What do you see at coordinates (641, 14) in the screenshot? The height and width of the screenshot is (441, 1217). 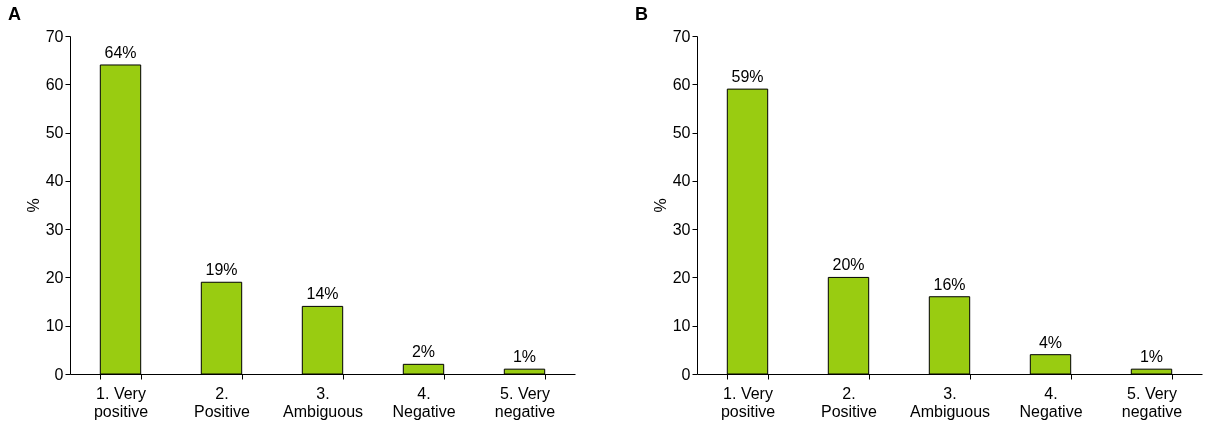 I see `chart-title: B` at bounding box center [641, 14].